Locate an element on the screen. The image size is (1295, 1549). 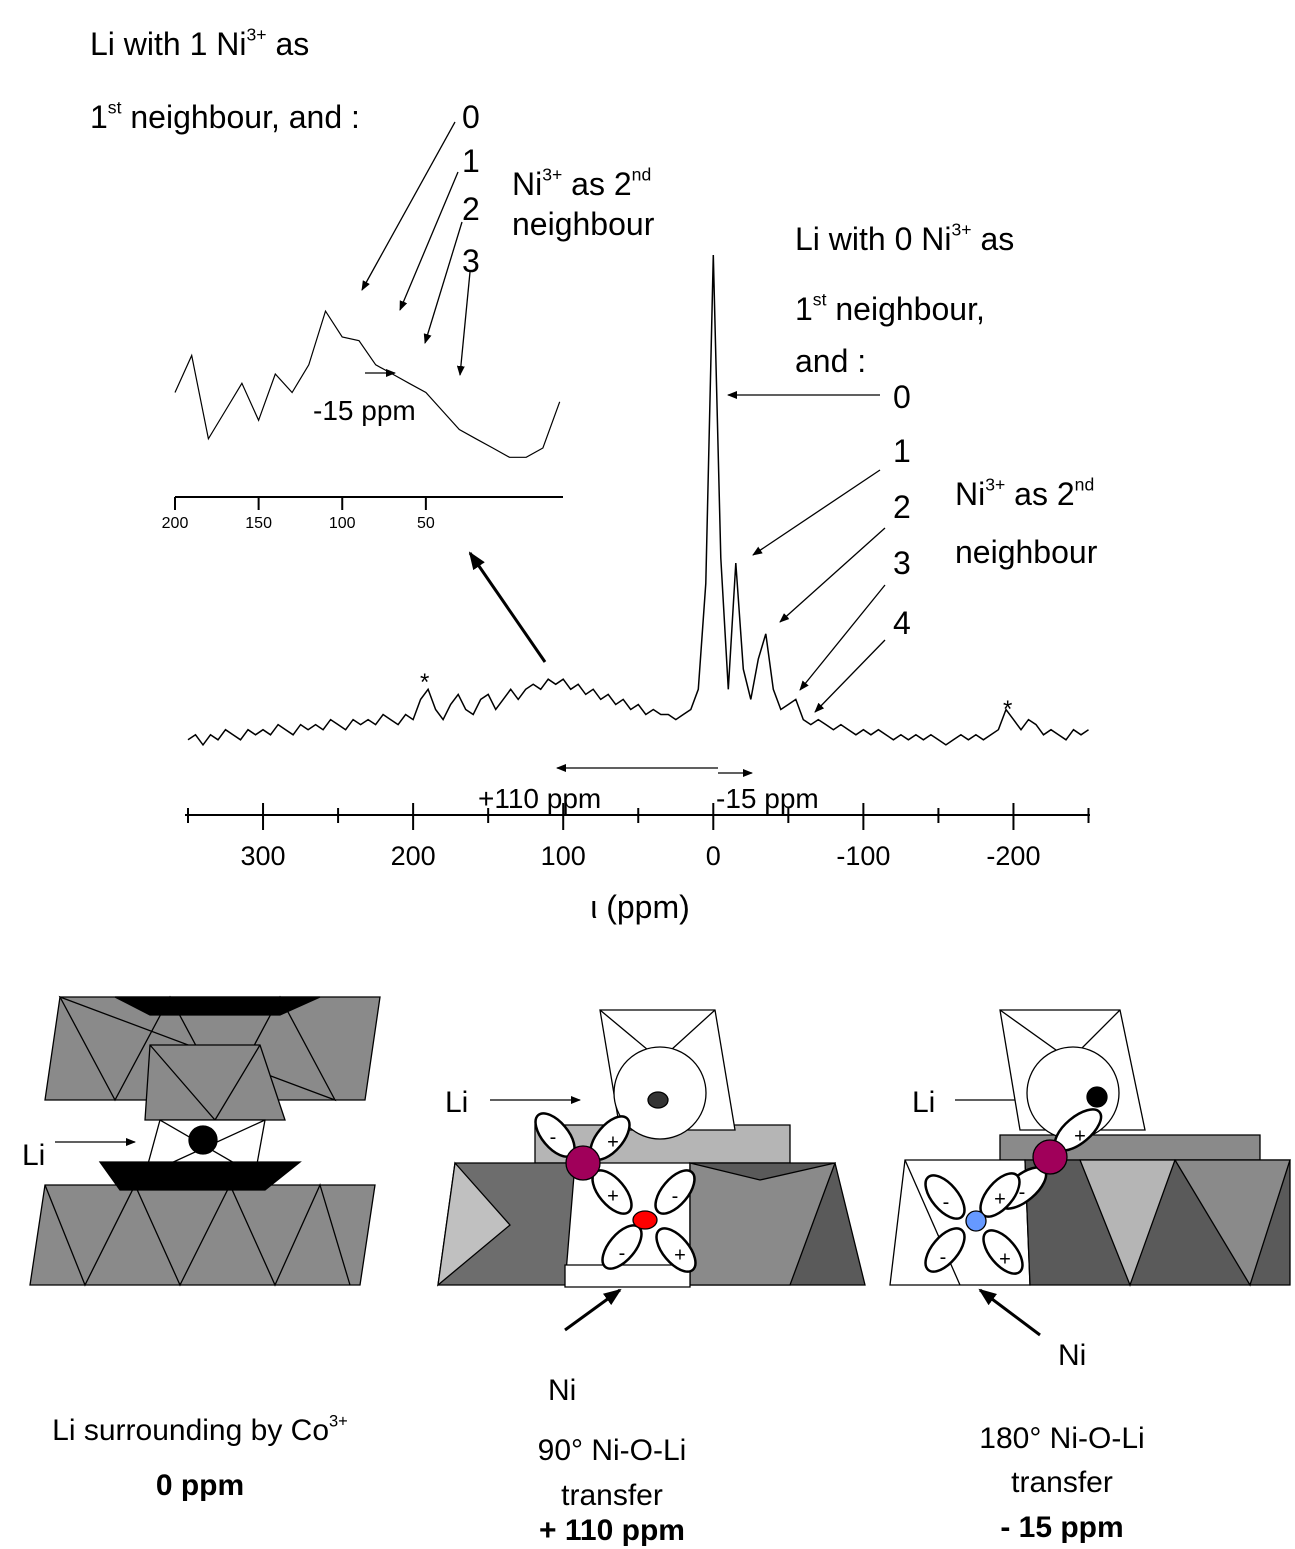
annotation: +110 ppm is located at coordinates (539, 798).